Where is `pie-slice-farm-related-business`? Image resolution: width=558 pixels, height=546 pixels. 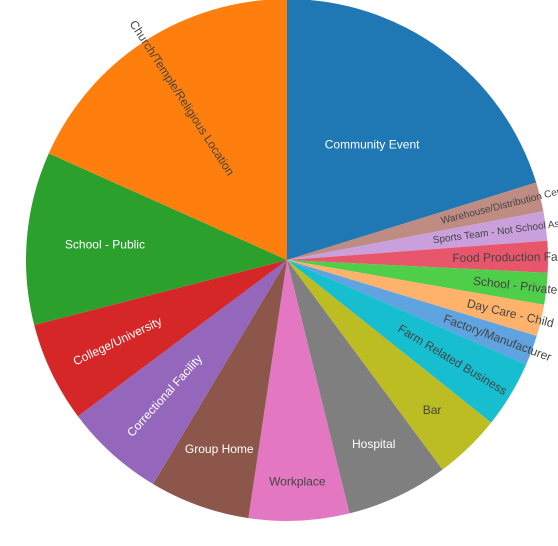
pie-slice-farm-related-business is located at coordinates (407, 341).